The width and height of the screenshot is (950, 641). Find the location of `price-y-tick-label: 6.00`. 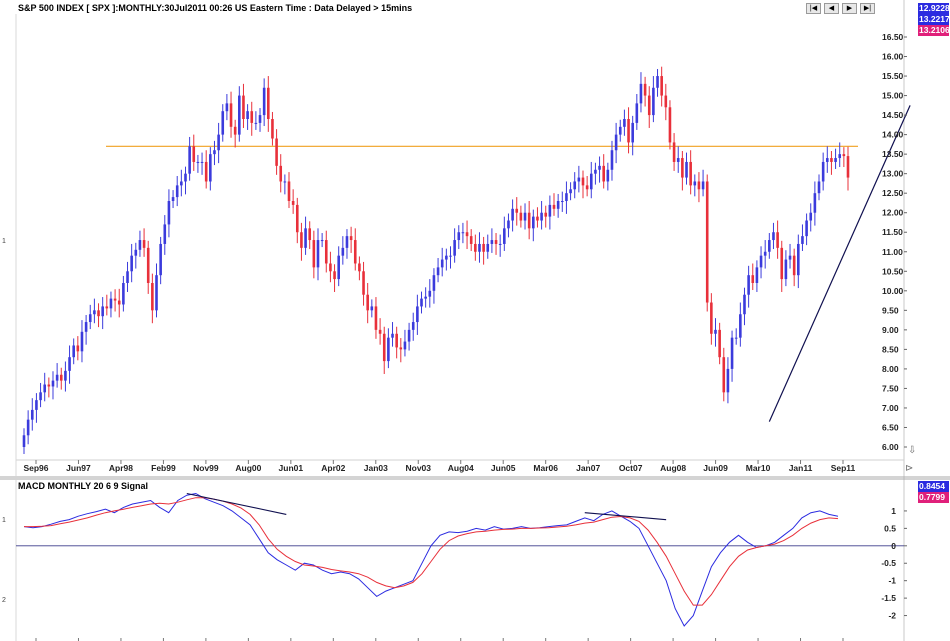

price-y-tick-label: 6.00 is located at coordinates (890, 447).